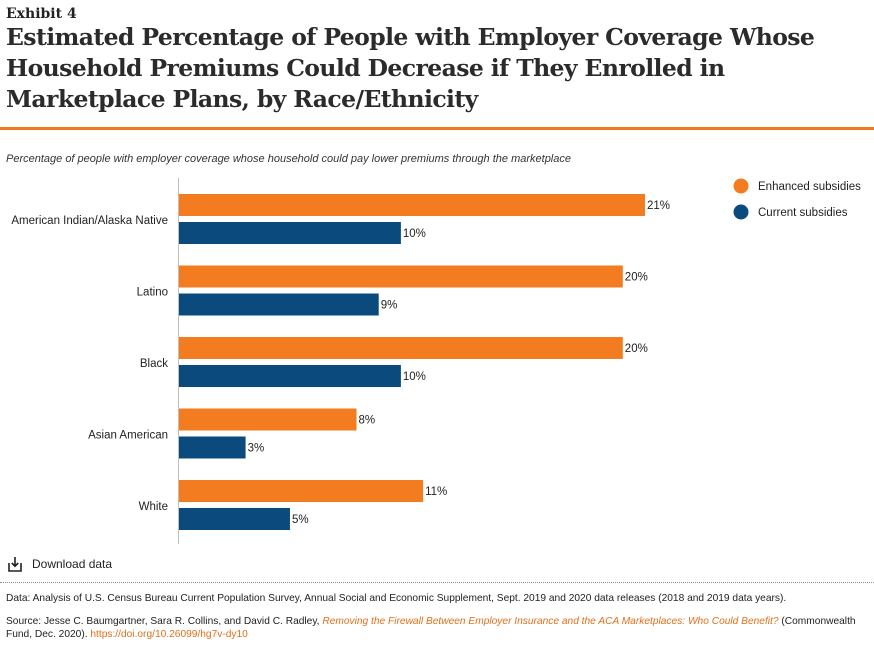  I want to click on exhibit-label: Exhibit 4, so click(41, 14).